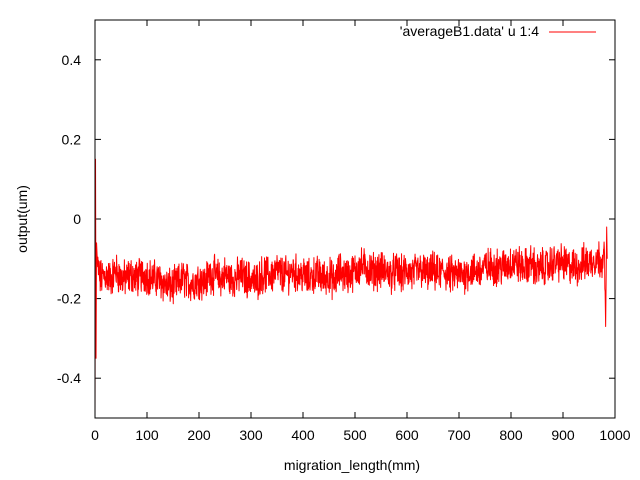  Describe the element at coordinates (563, 435) in the screenshot. I see `x-tick-label: 900` at that location.